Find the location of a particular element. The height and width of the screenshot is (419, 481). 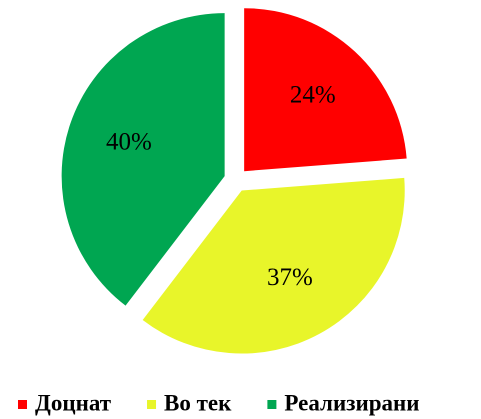

pie-slice is located at coordinates (325, 90).